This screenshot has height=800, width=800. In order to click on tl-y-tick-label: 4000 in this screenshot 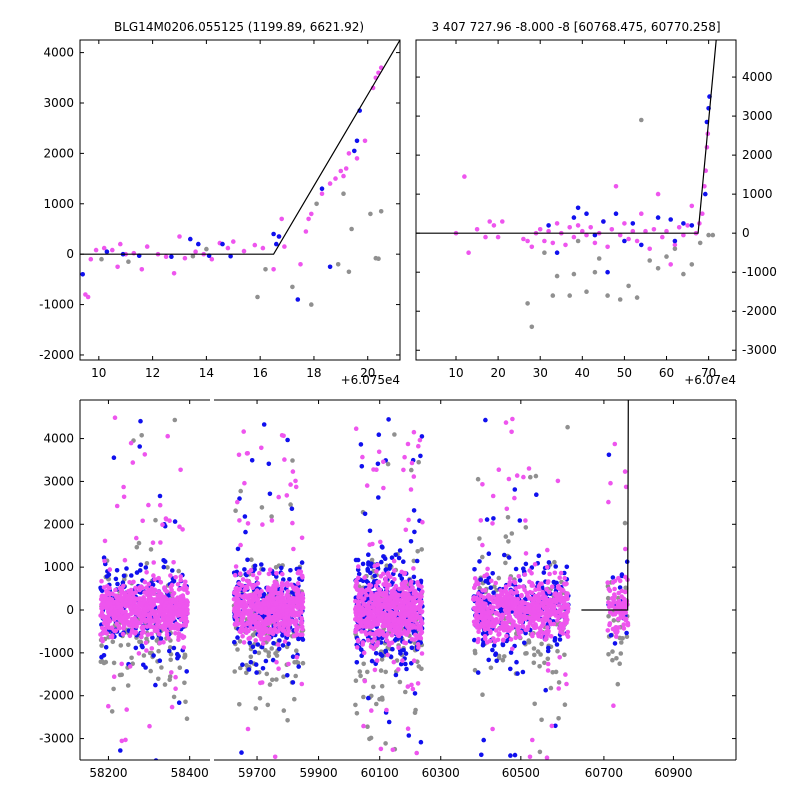, I will do `click(58, 53)`.